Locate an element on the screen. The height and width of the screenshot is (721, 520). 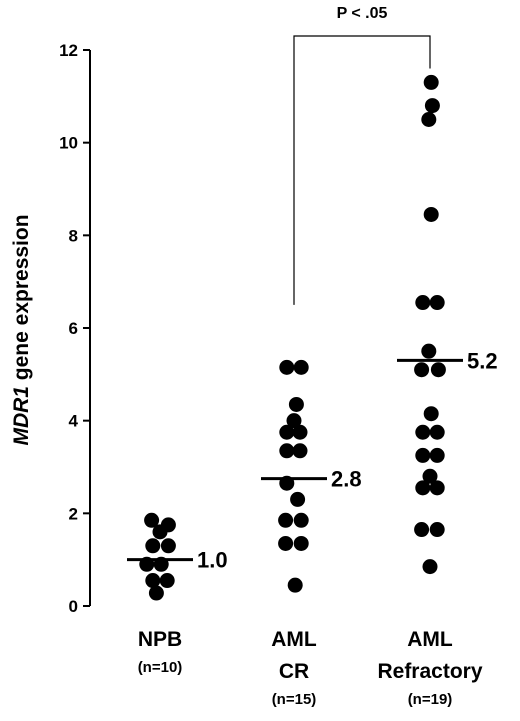
y-axis-label: MDR1 gene expression is located at coordinates (21, 329).